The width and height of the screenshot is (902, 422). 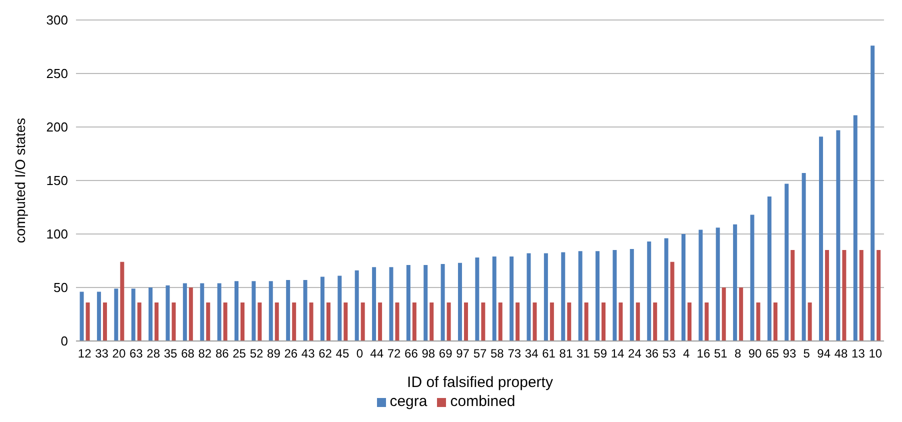 I want to click on x-tick-label: 14, so click(x=617, y=353).